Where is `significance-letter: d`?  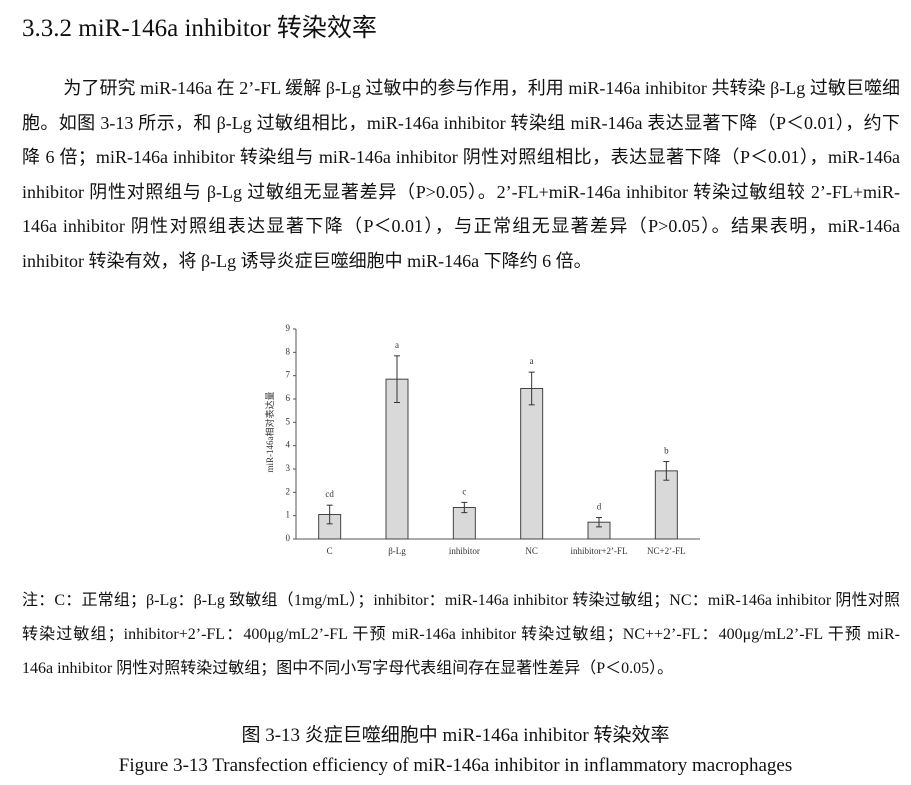
significance-letter: d is located at coordinates (599, 507).